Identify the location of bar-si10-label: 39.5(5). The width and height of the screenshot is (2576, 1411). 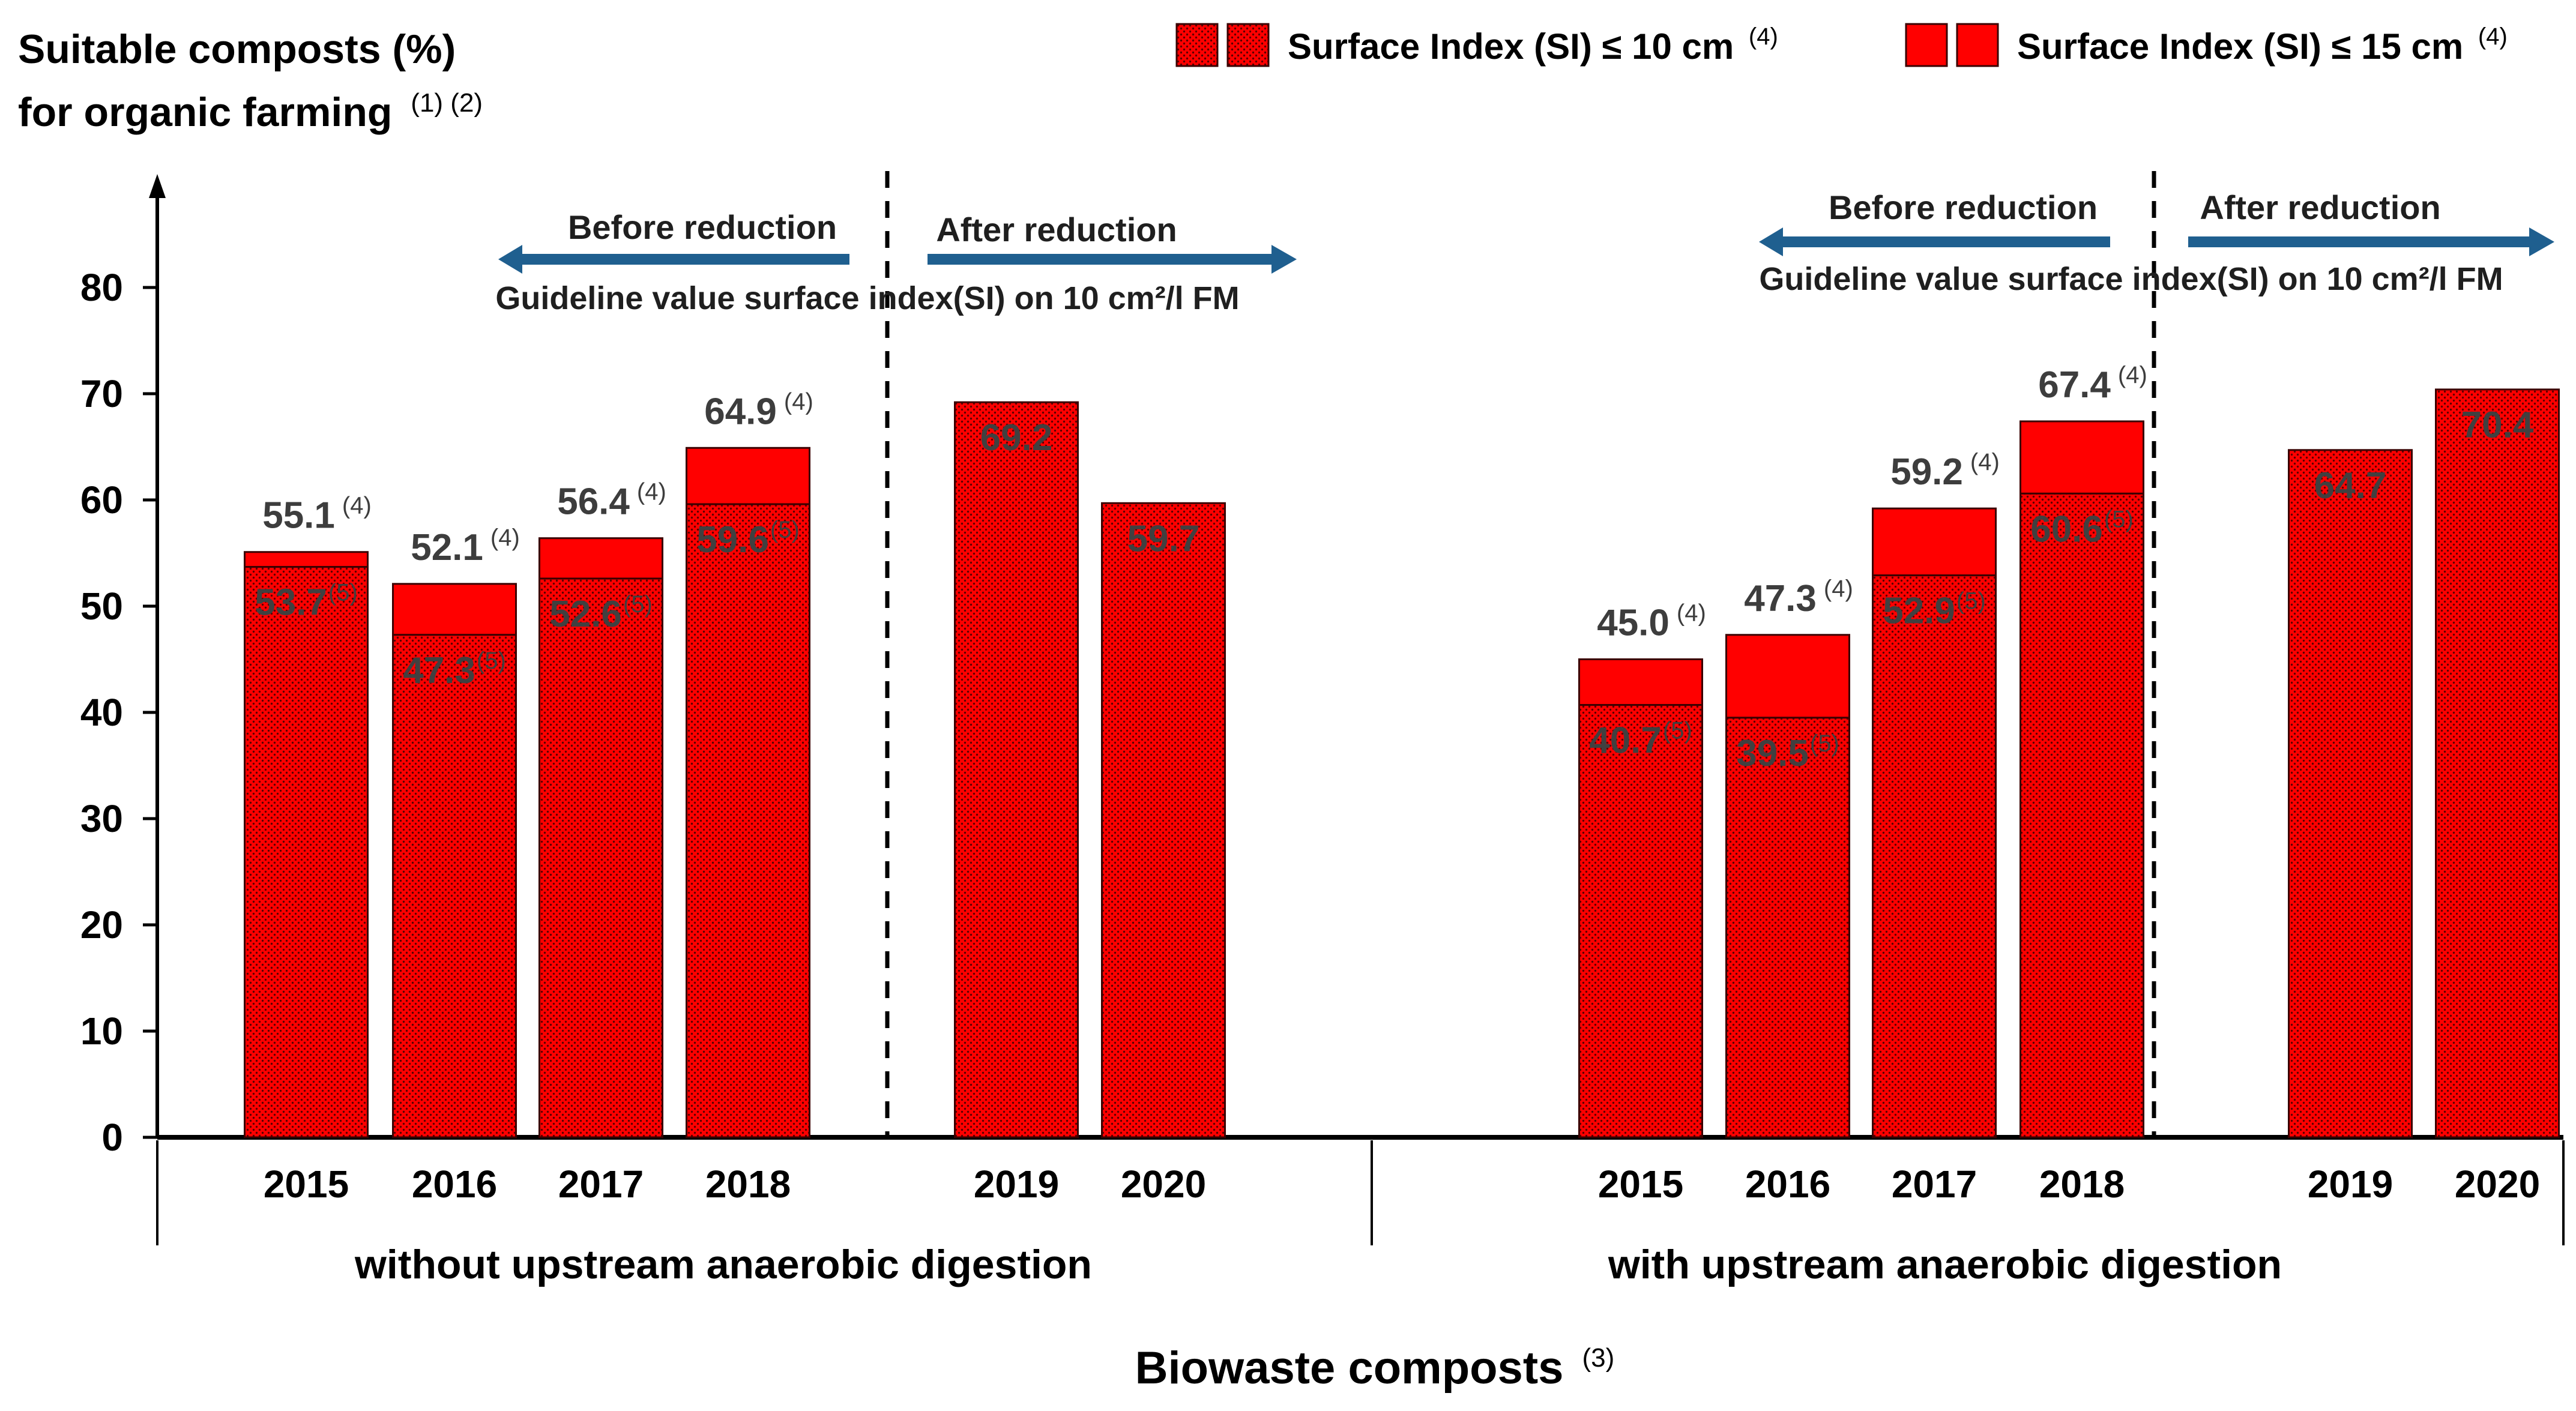
(1787, 752).